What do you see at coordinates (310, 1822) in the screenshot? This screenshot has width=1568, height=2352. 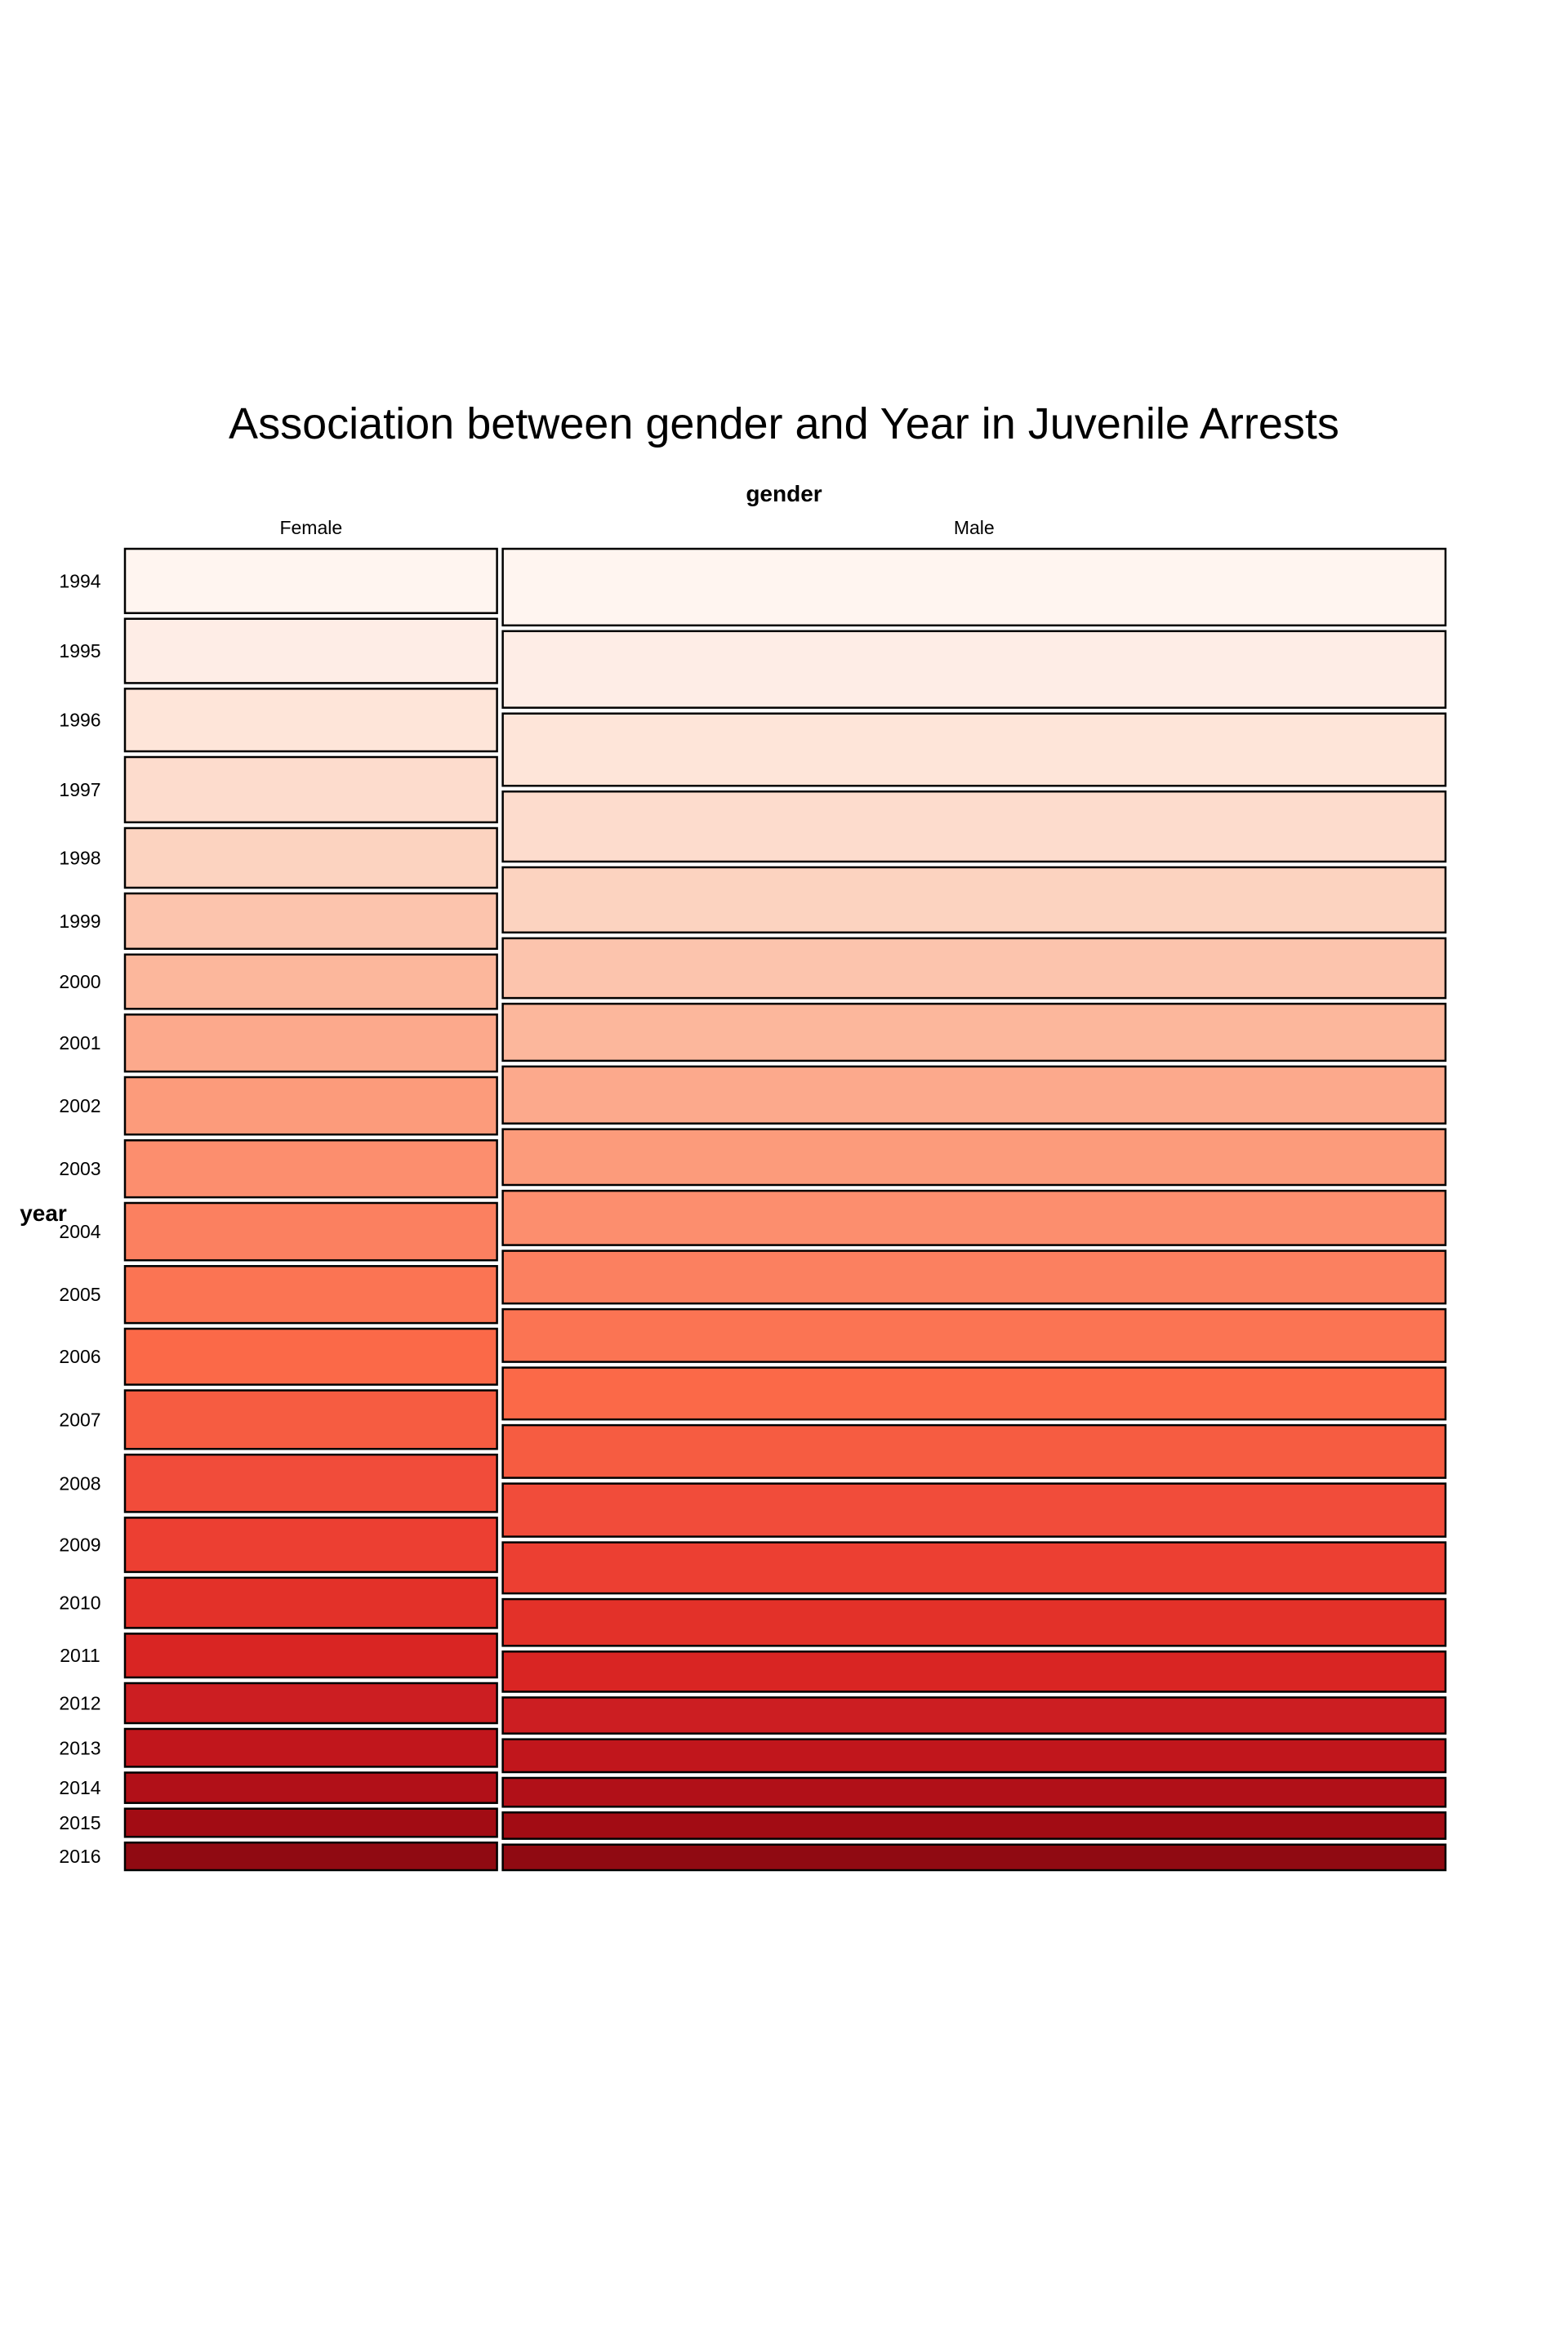 I see `tile-female-2015` at bounding box center [310, 1822].